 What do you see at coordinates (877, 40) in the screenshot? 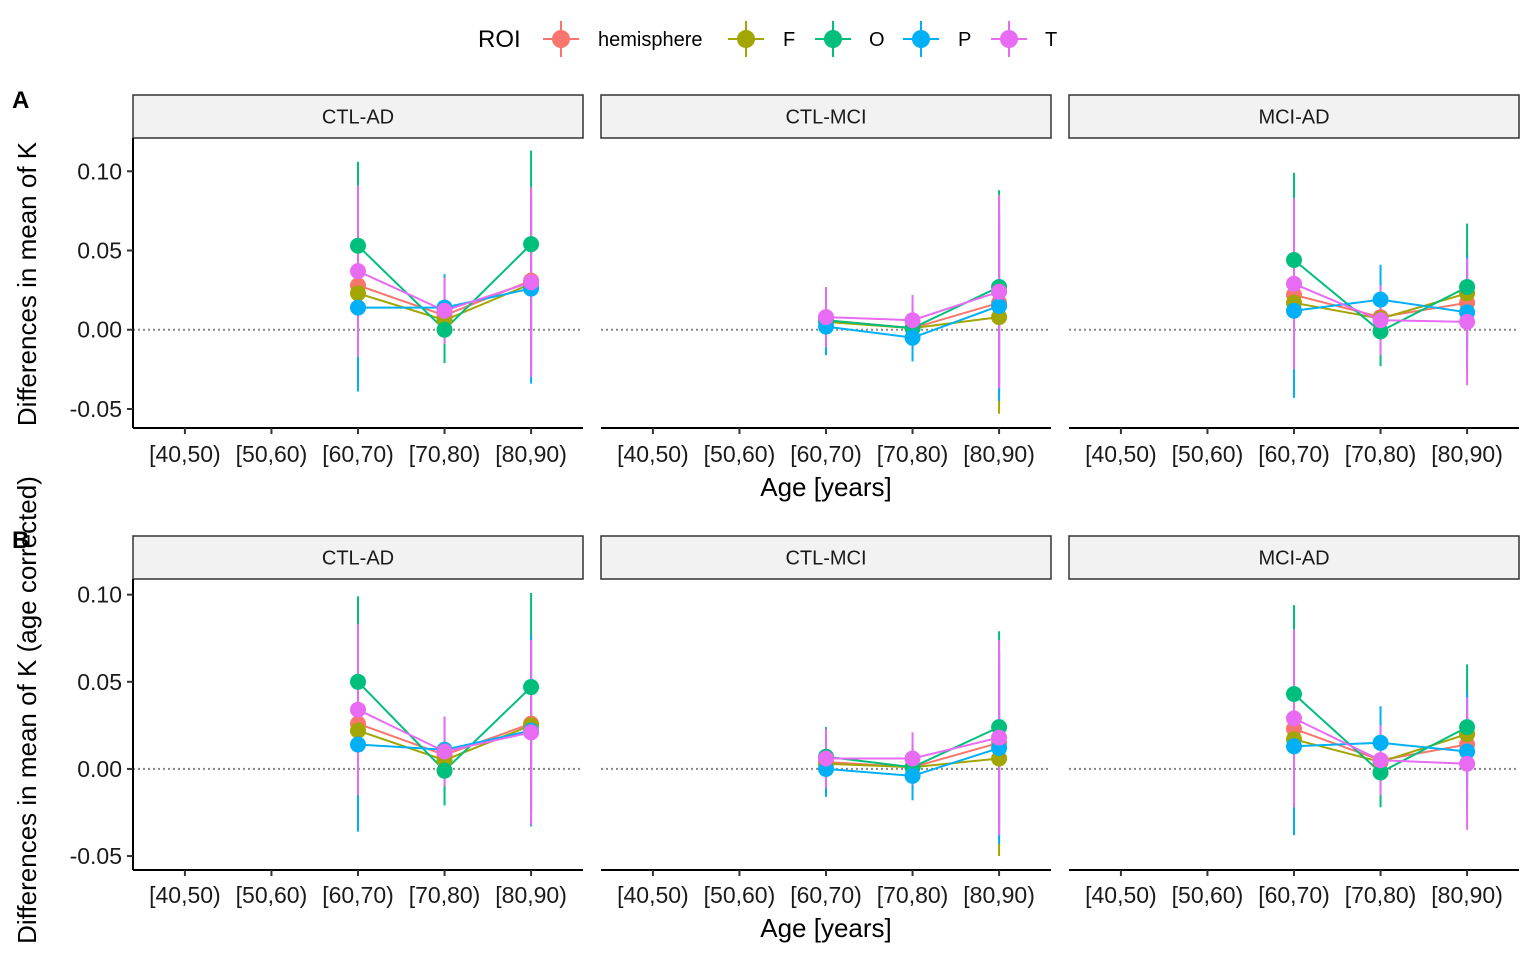
I see `legend-label: O` at bounding box center [877, 40].